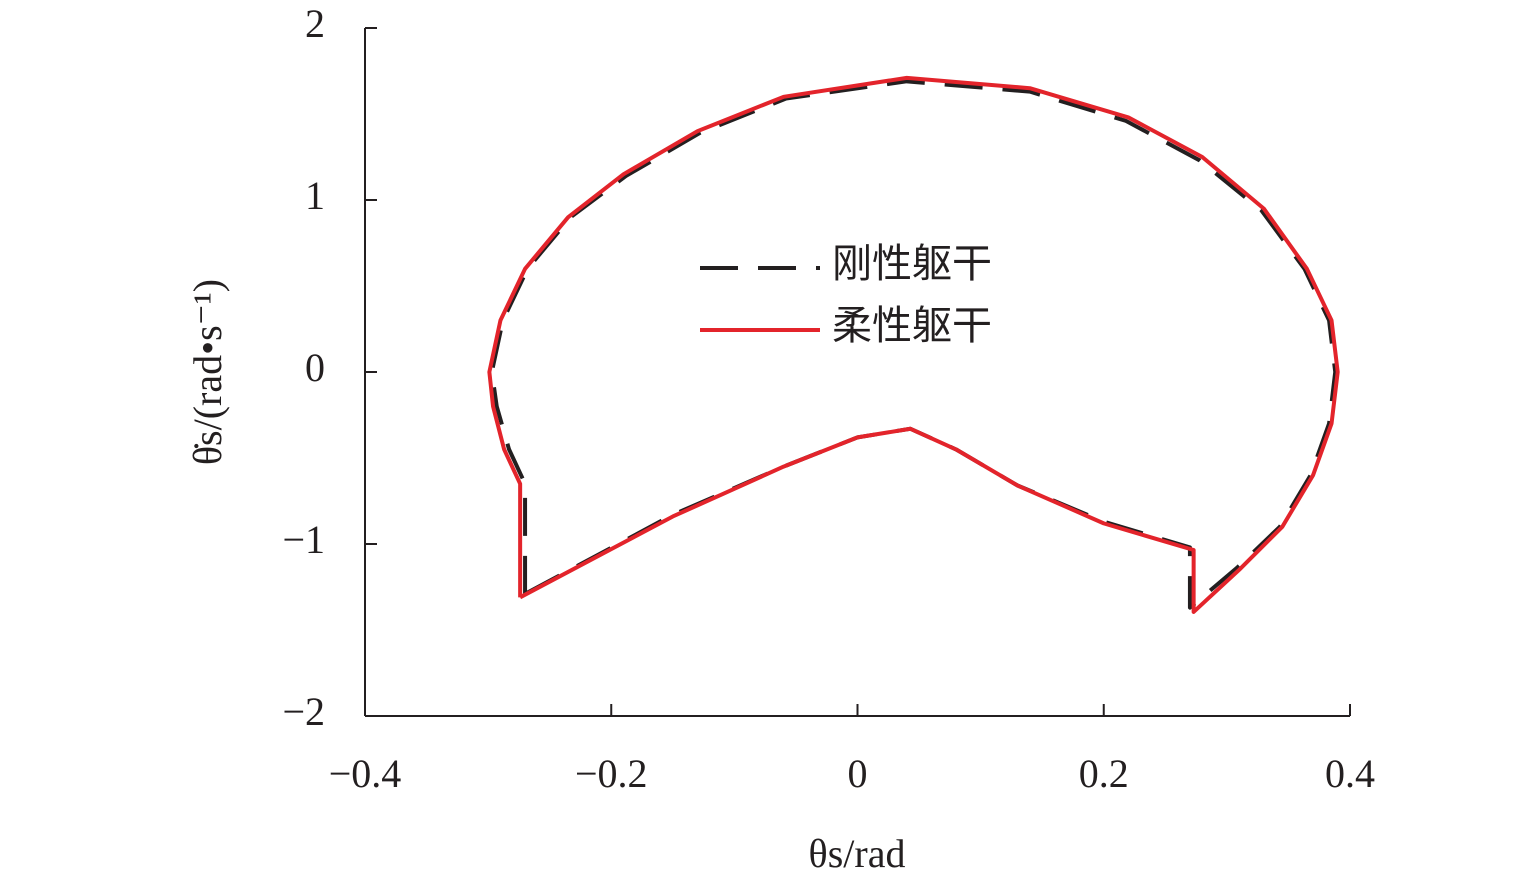  What do you see at coordinates (858, 773) in the screenshot?
I see `x-tick-label: 0` at bounding box center [858, 773].